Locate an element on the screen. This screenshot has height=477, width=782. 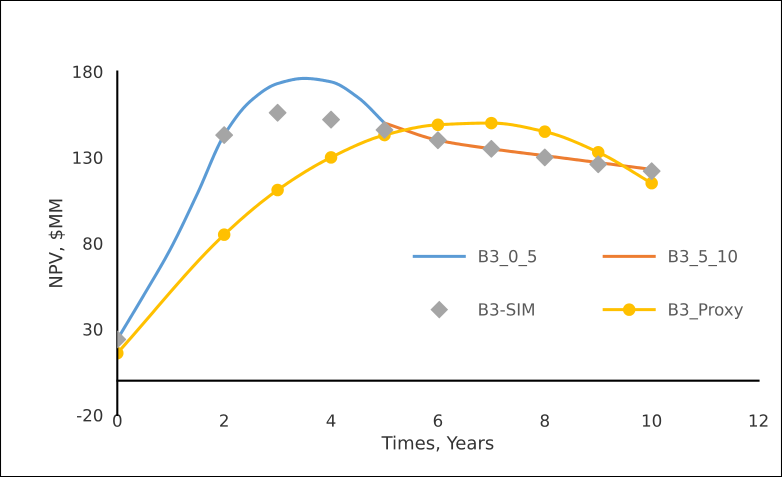
x-tick-label: 8 is located at coordinates (544, 420).